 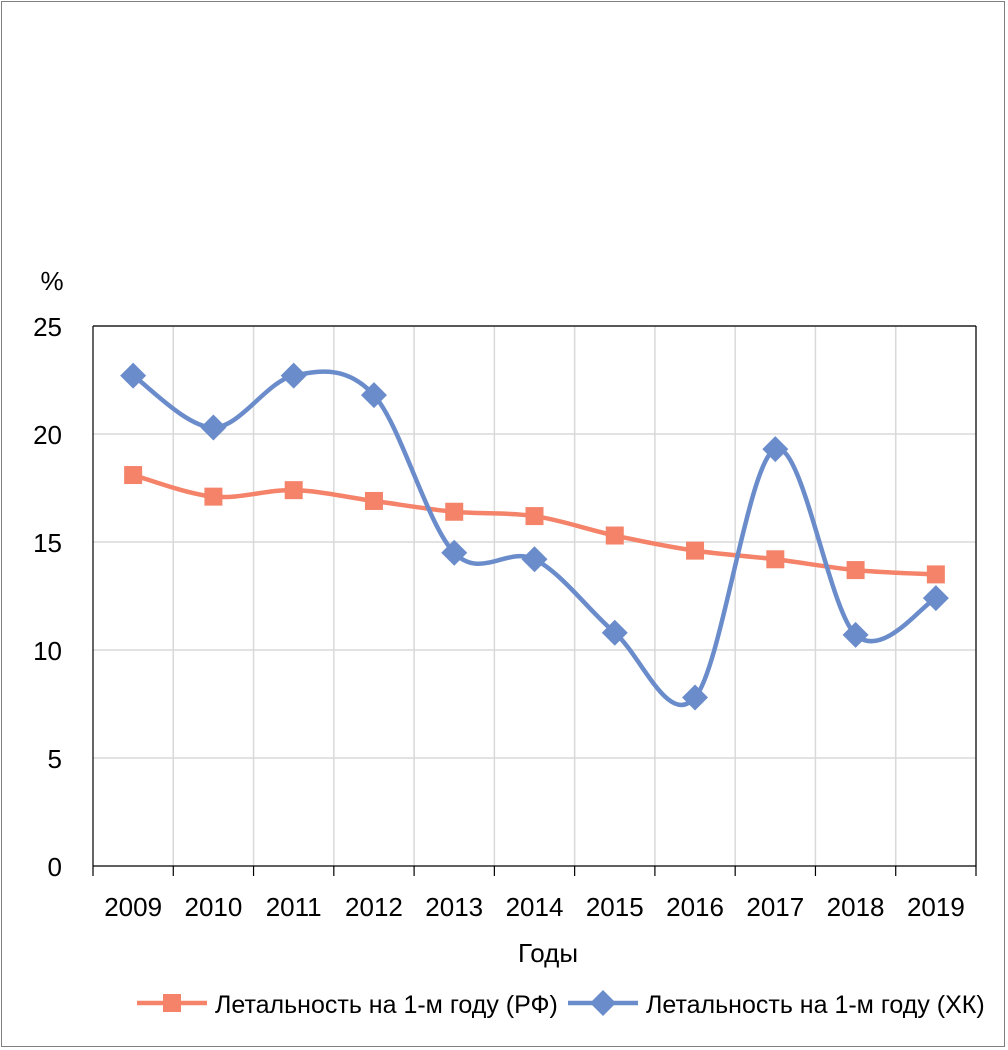 I want to click on y-tick-label: 5, so click(x=55, y=759).